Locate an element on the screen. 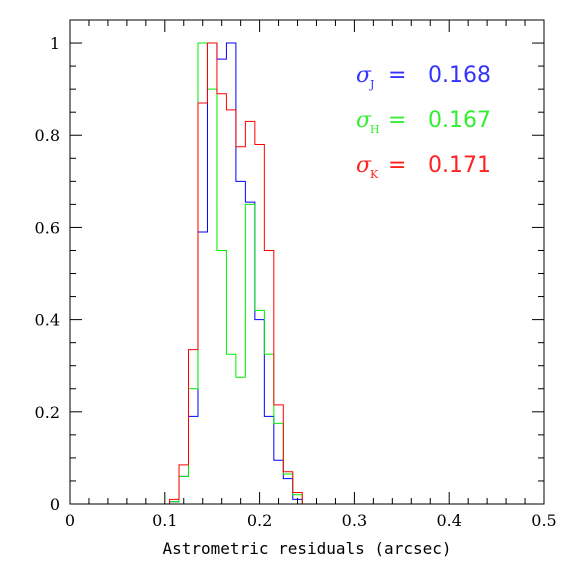 The width and height of the screenshot is (574, 574). x-axis-label: Astrometric residuals (arcsec) is located at coordinates (307, 548).